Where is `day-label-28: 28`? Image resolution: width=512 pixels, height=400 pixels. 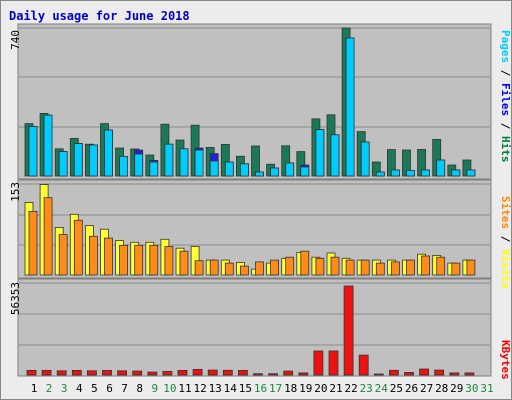 day-label-28: 28 is located at coordinates (441, 388).